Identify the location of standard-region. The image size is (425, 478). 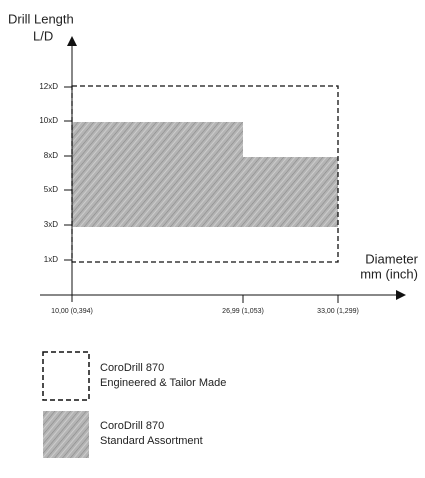
(205, 174).